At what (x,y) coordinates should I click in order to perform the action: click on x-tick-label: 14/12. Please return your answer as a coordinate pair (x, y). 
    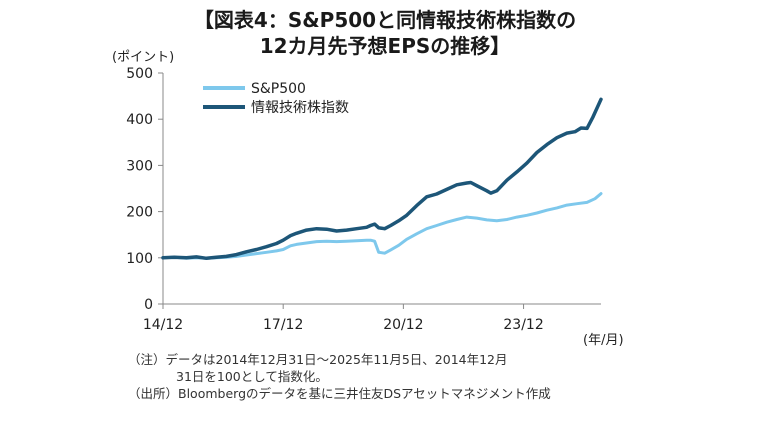
    Looking at the image, I should click on (163, 325).